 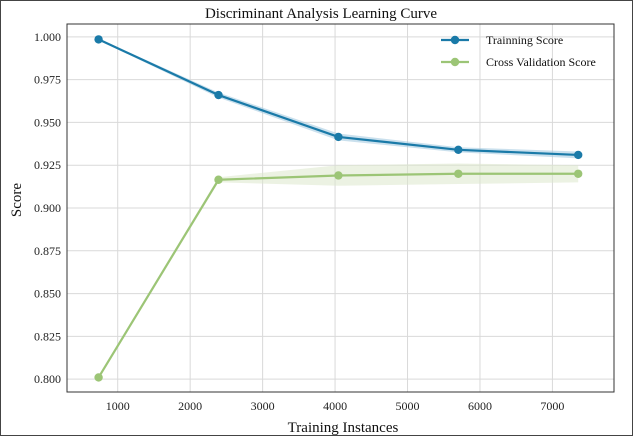 I want to click on y-tick-label: 0.850, so click(x=47, y=294).